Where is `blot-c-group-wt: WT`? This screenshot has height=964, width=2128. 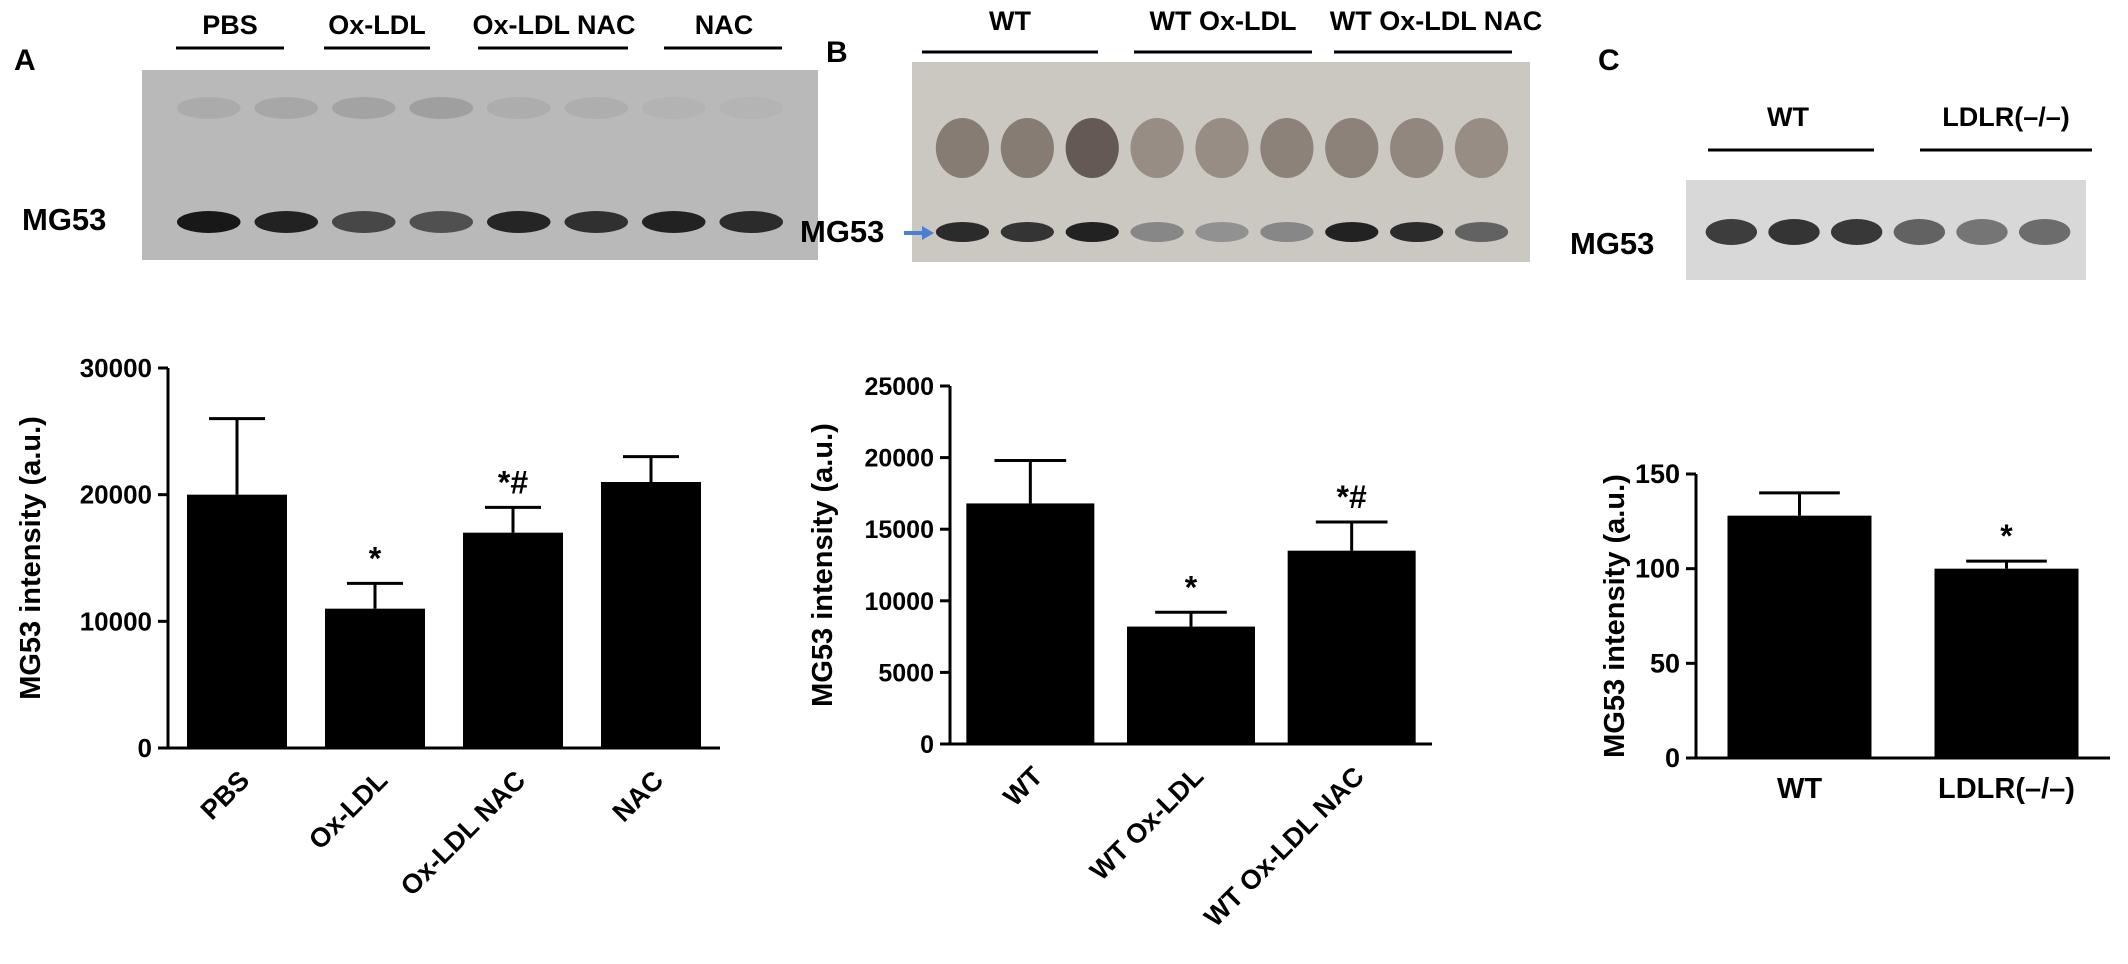 blot-c-group-wt: WT is located at coordinates (1788, 117).